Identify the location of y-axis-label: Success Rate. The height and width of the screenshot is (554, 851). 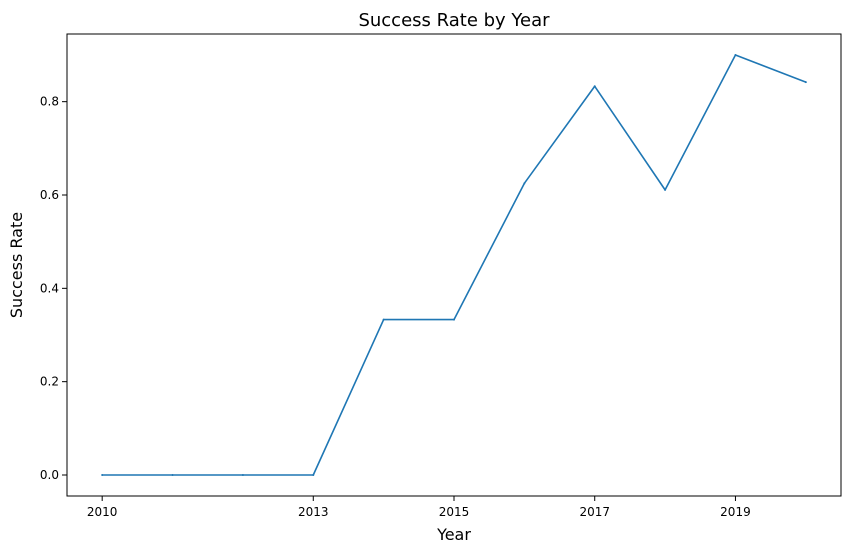
(16, 265).